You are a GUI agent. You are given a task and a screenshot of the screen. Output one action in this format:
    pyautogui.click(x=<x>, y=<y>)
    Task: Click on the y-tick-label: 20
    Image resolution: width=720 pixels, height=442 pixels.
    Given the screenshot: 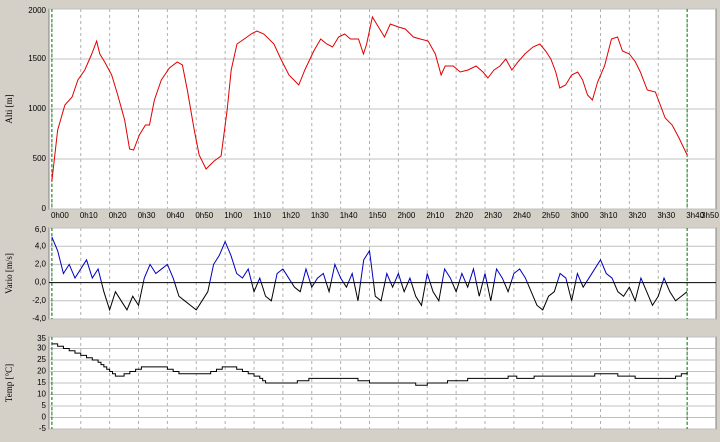 What is the action you would take?
    pyautogui.click(x=41, y=371)
    